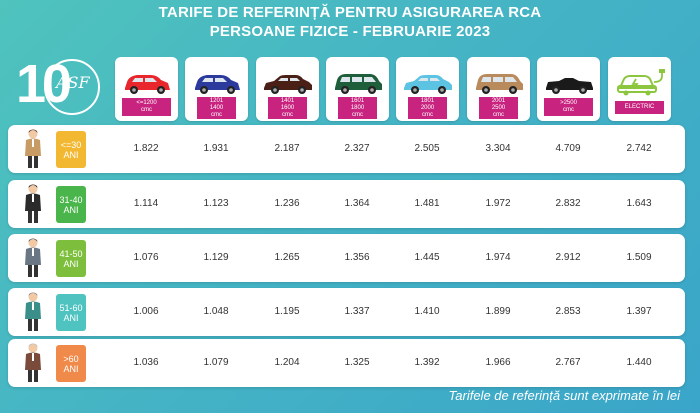 This screenshot has height=413, width=700. I want to click on tariff-value: 1.974, so click(498, 257).